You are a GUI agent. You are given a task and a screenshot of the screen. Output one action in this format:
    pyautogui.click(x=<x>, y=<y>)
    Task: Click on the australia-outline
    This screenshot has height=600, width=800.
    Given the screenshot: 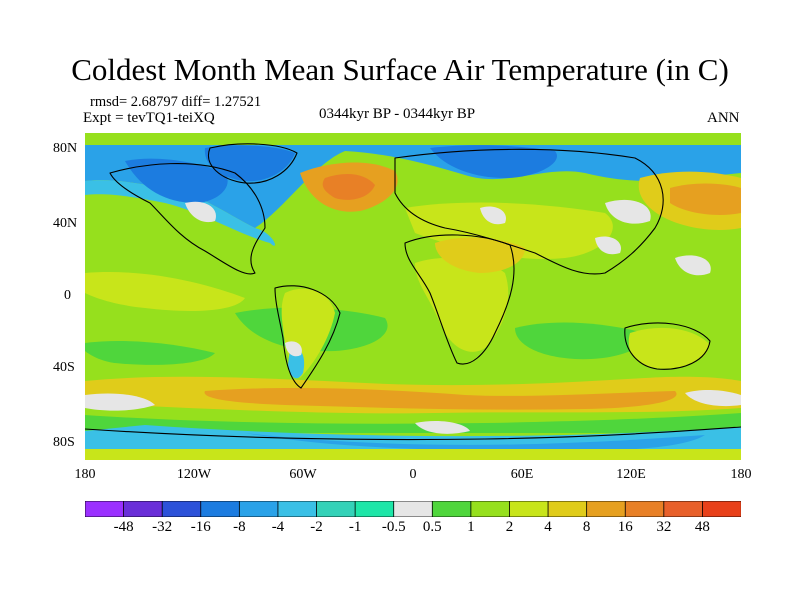 What is the action you would take?
    pyautogui.click(x=667, y=346)
    